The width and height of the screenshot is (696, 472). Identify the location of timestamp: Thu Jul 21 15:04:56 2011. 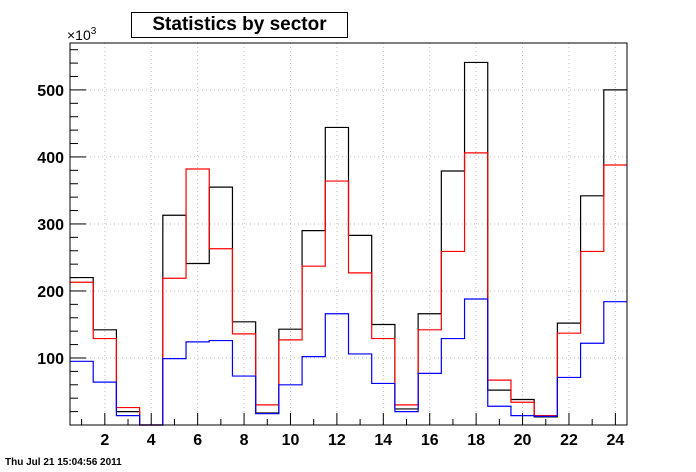
(63, 462).